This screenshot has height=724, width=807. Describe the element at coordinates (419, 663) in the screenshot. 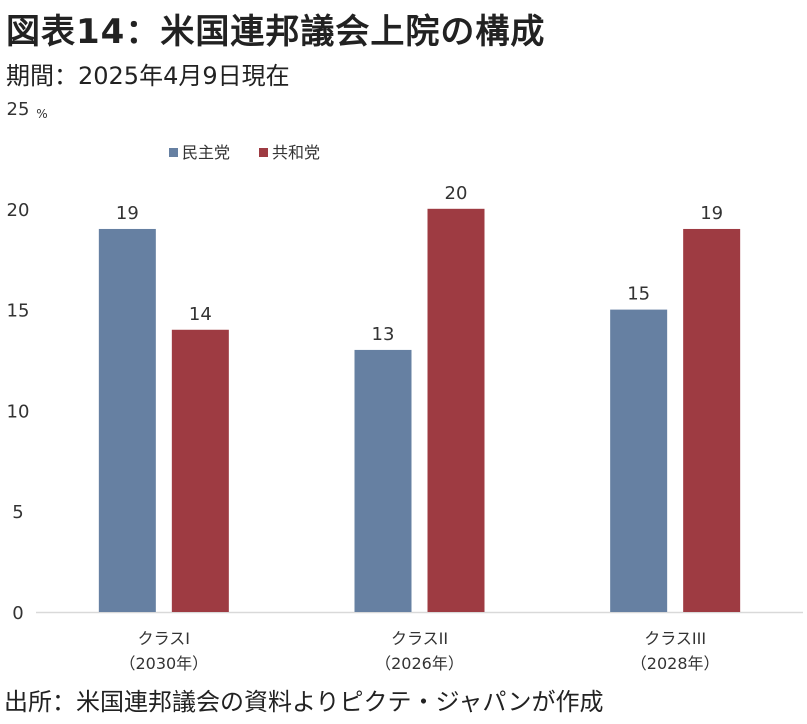

I see `x-tick-label: （2026年）` at that location.